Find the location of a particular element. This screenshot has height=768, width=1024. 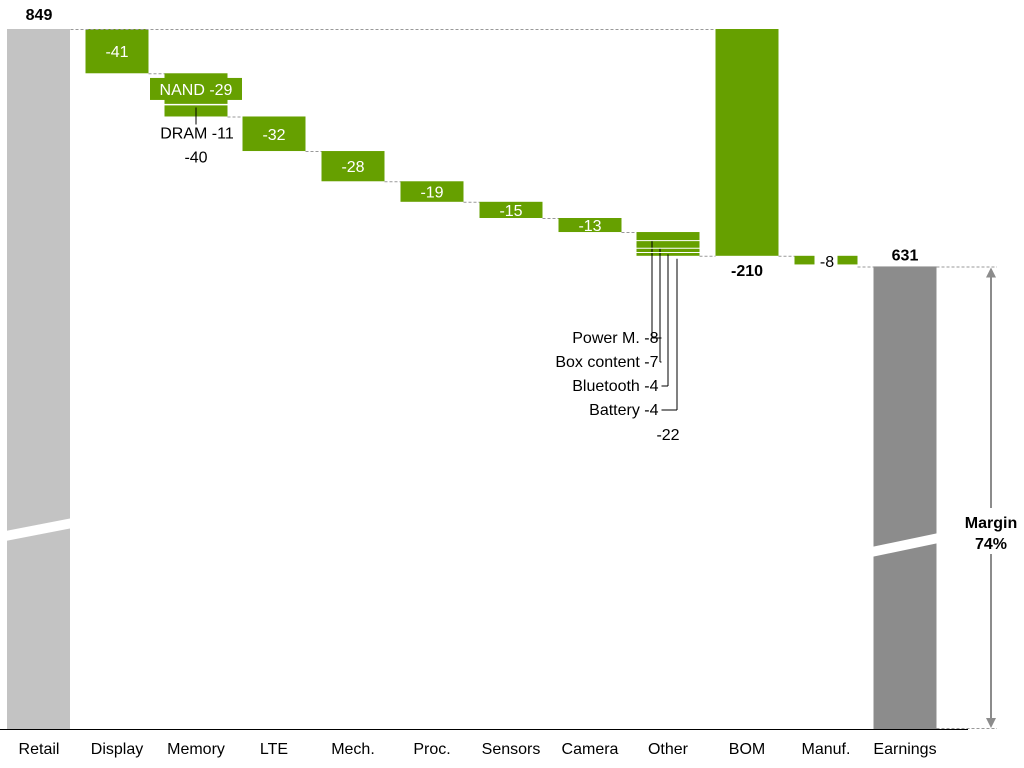

category-label-camera: Camera is located at coordinates (590, 749).